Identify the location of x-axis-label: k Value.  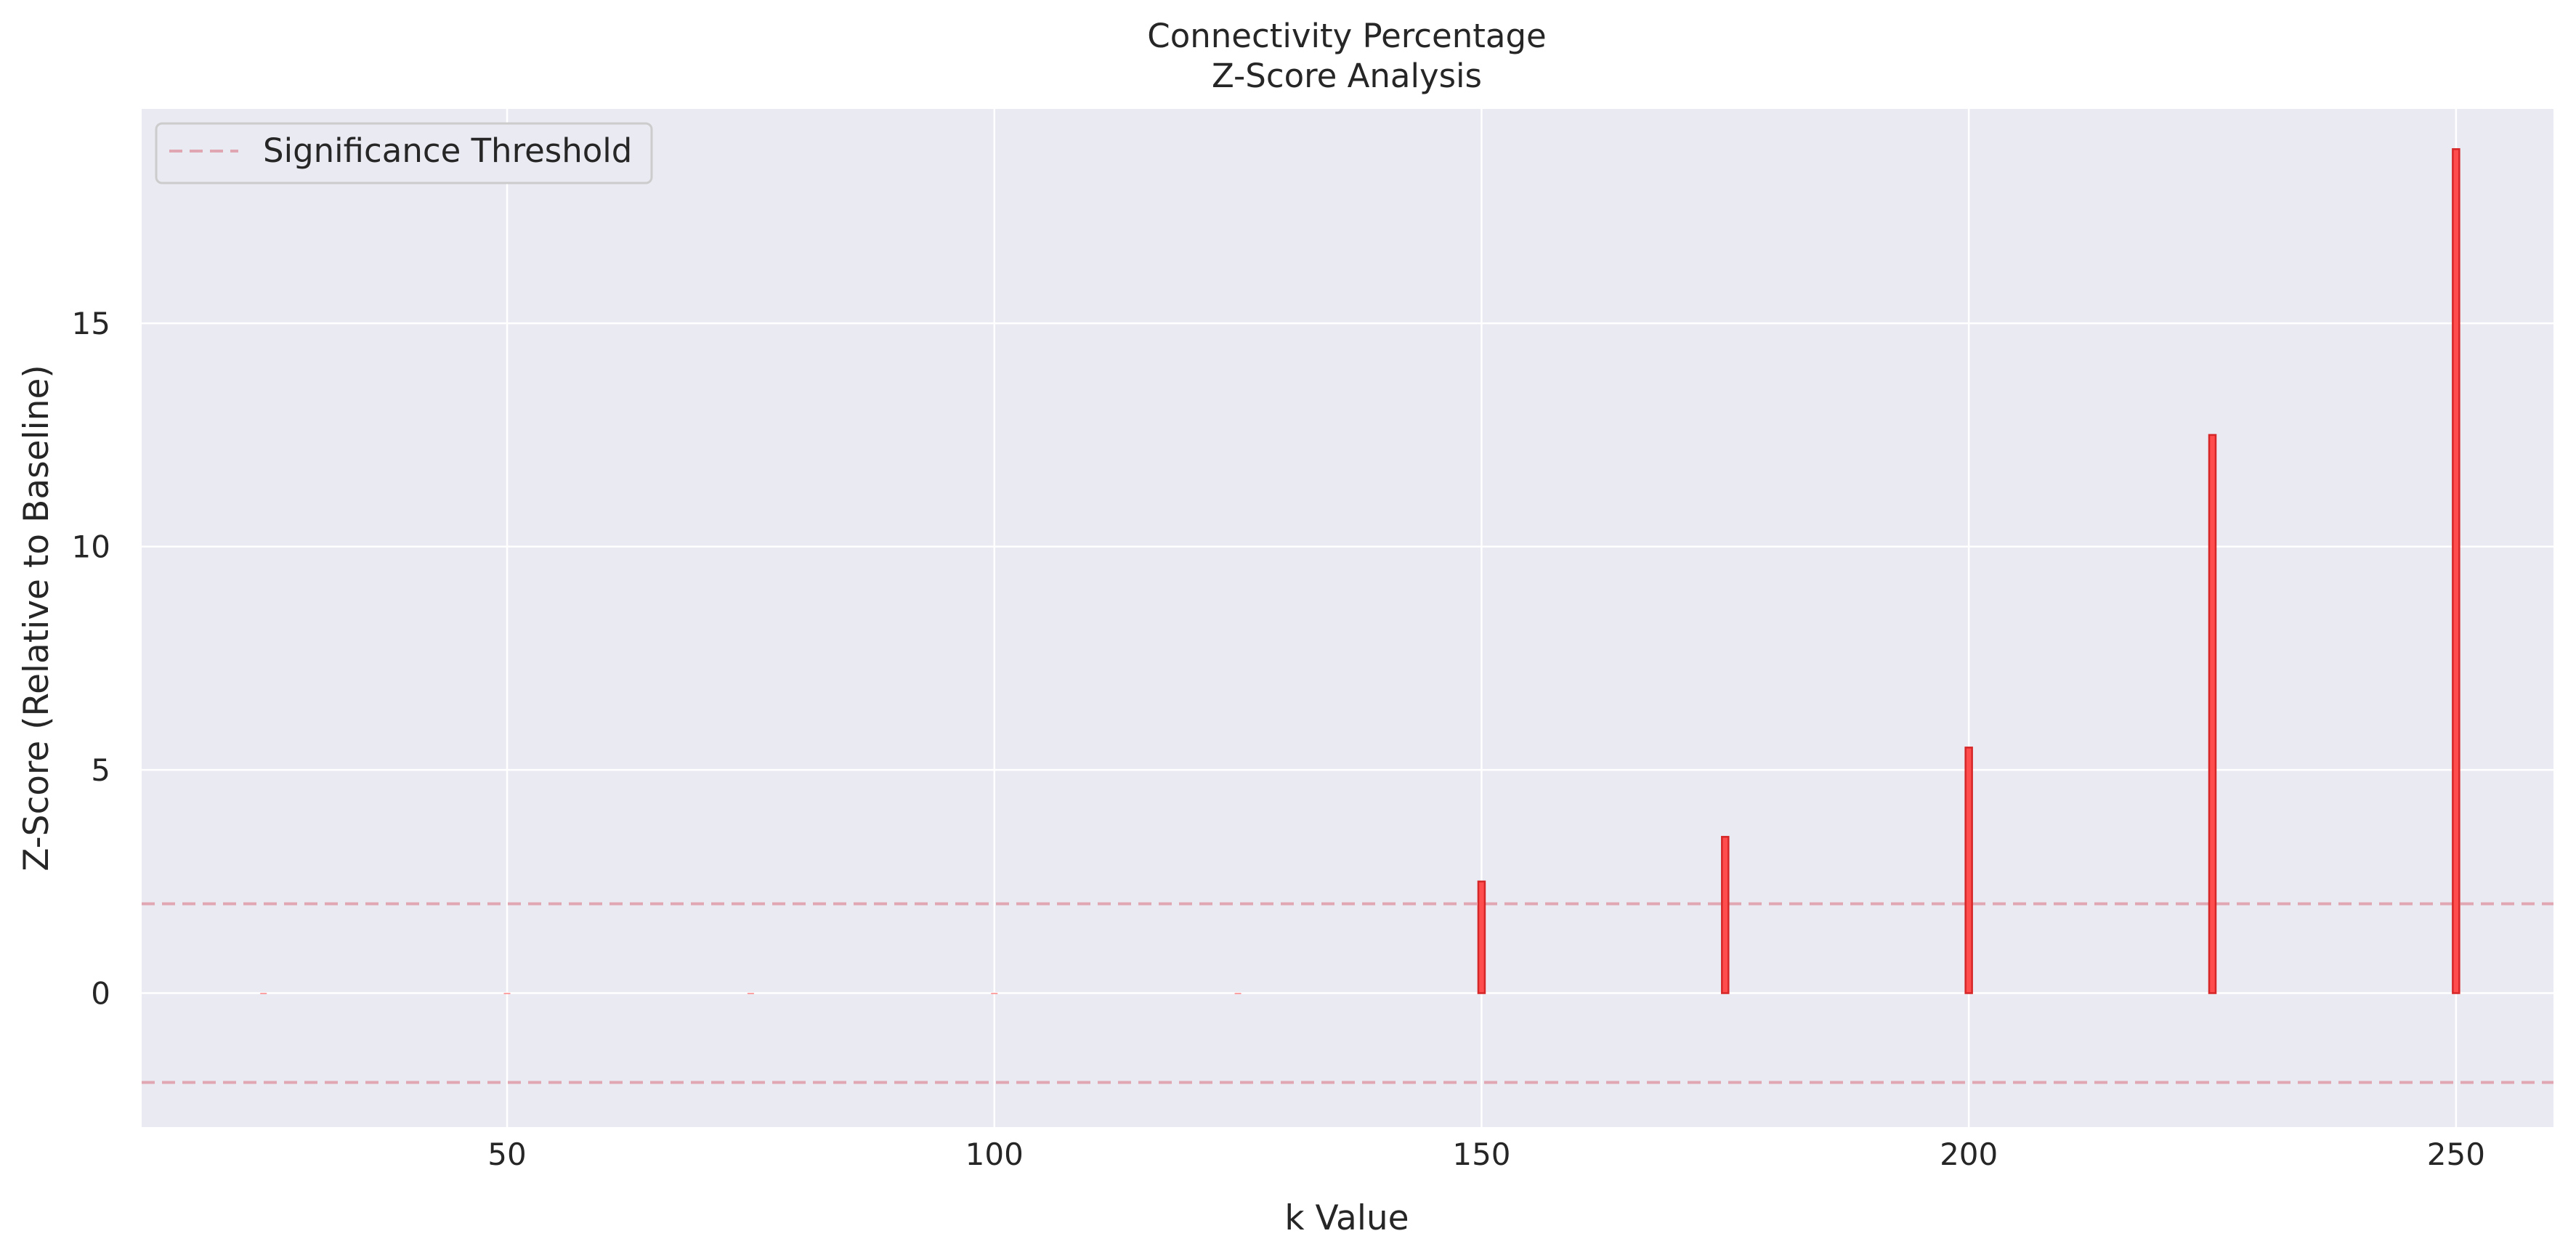
(1346, 1218).